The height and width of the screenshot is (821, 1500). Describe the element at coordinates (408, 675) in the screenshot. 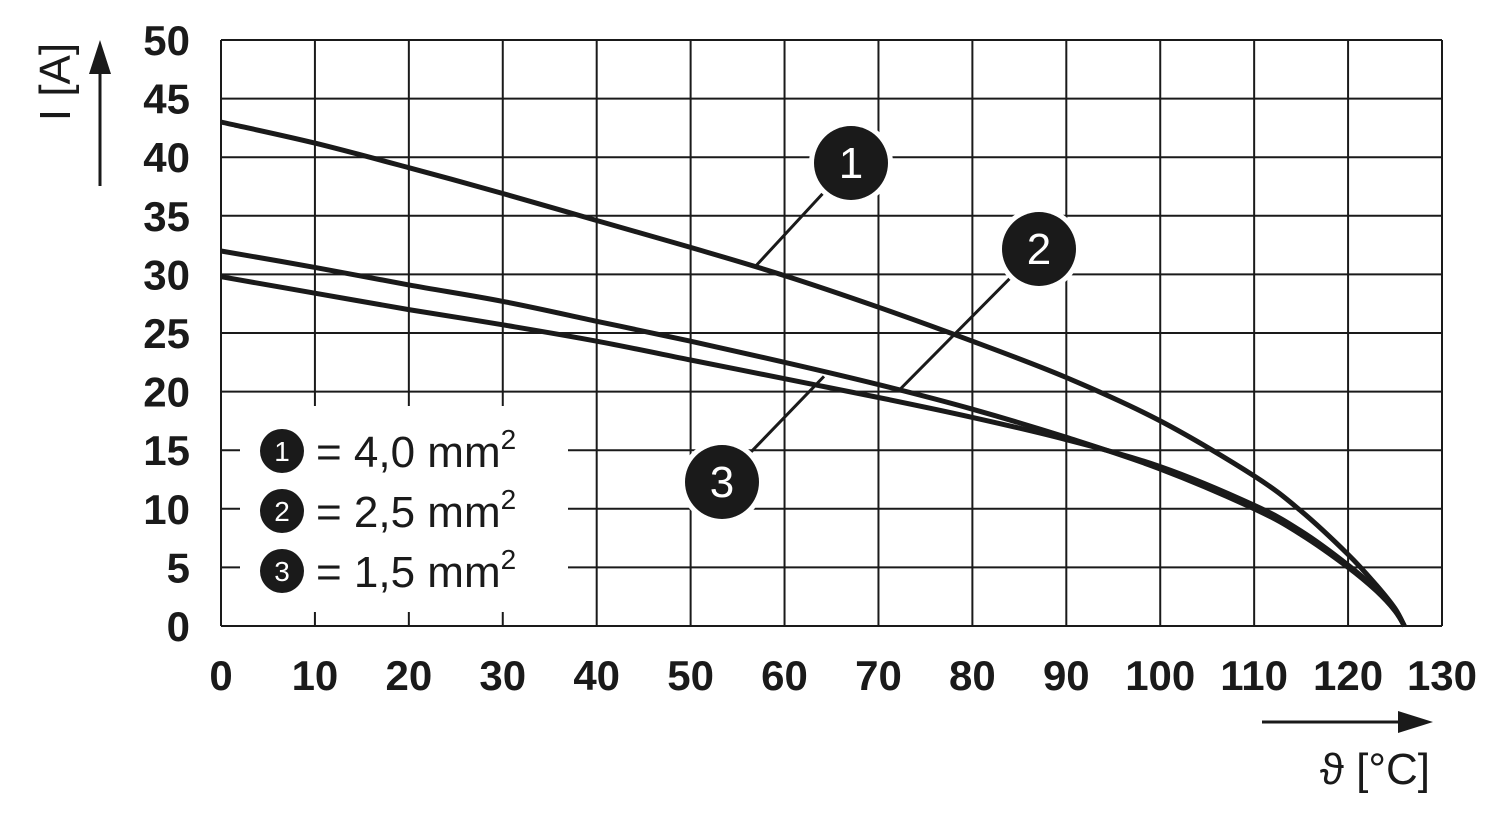

I see `x-tick-label: 20` at that location.